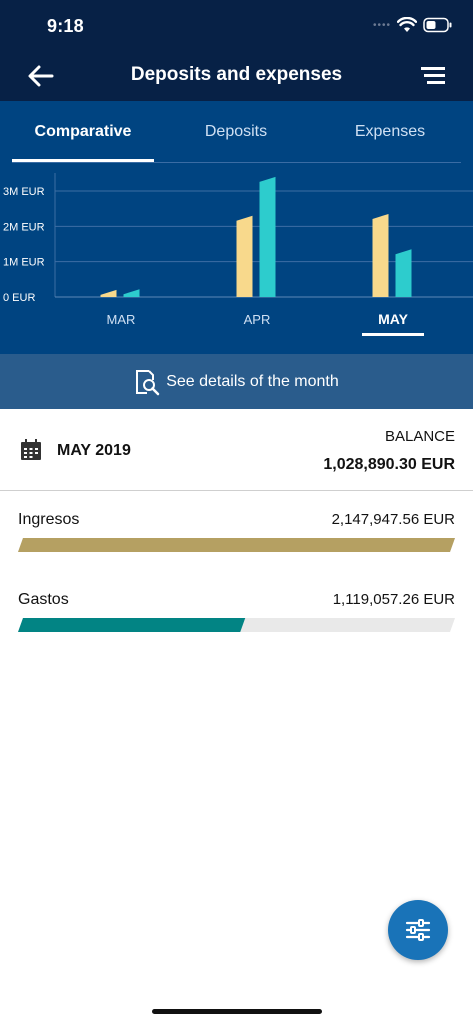  Describe the element at coordinates (393, 319) in the screenshot. I see `x-tick-label-may: MAY` at that location.